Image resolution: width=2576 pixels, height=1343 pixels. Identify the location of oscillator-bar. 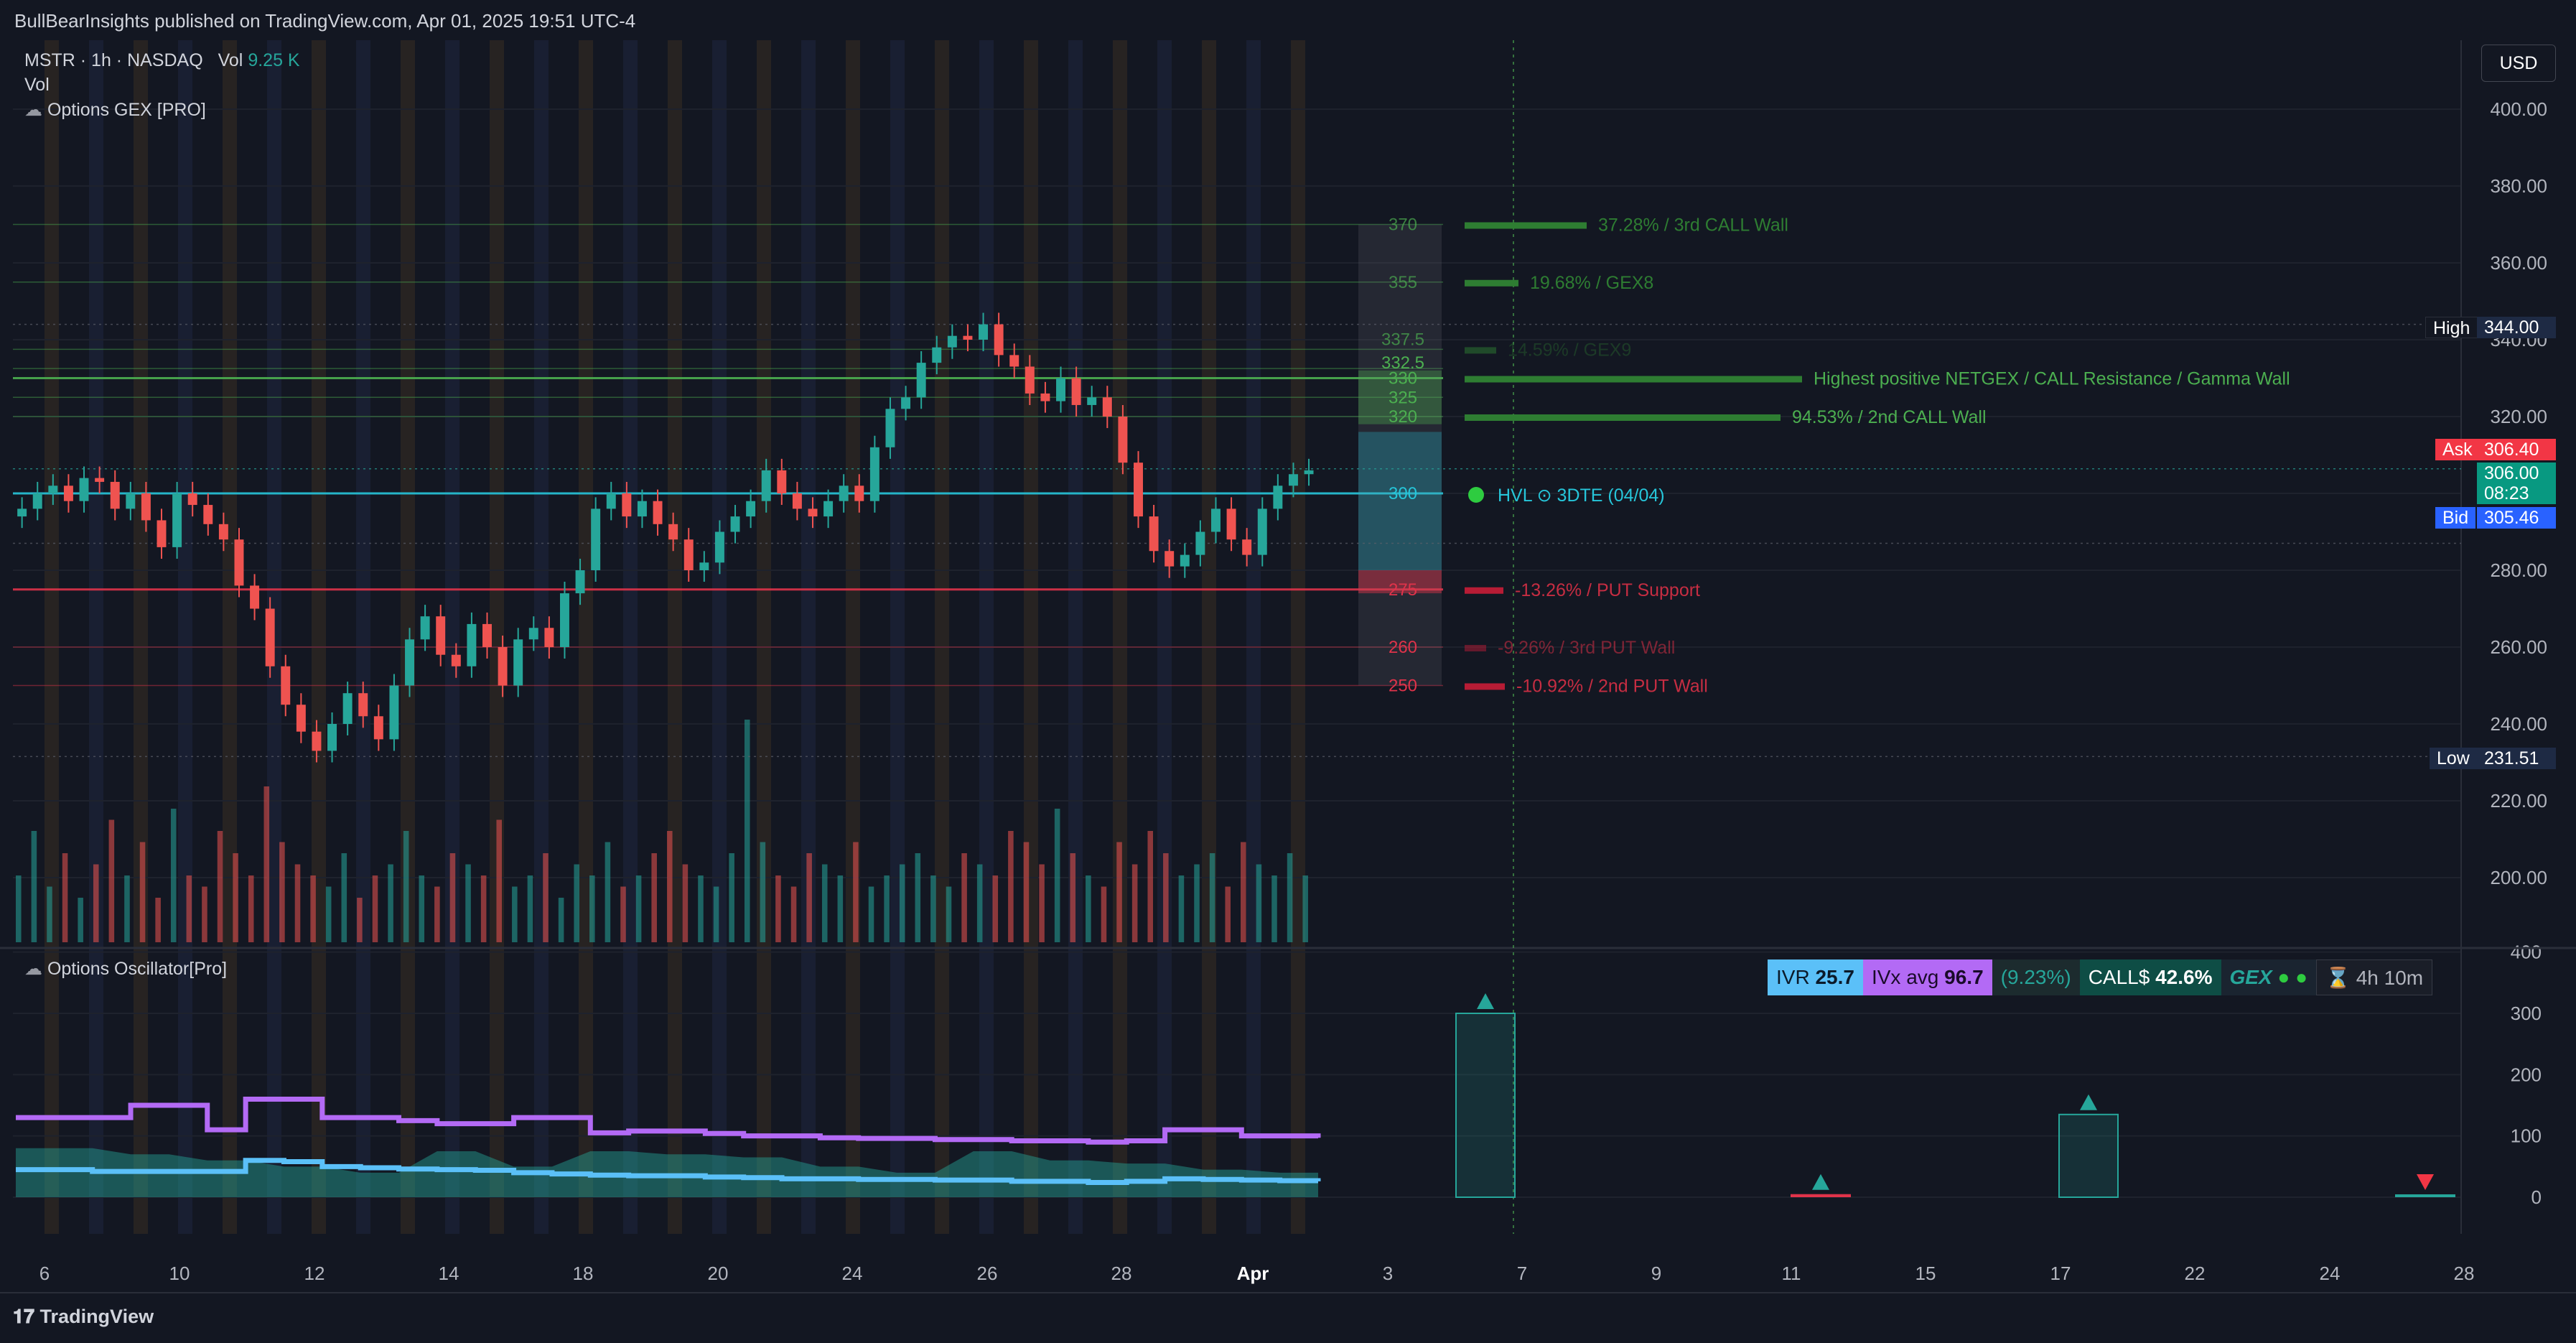
(1821, 1195).